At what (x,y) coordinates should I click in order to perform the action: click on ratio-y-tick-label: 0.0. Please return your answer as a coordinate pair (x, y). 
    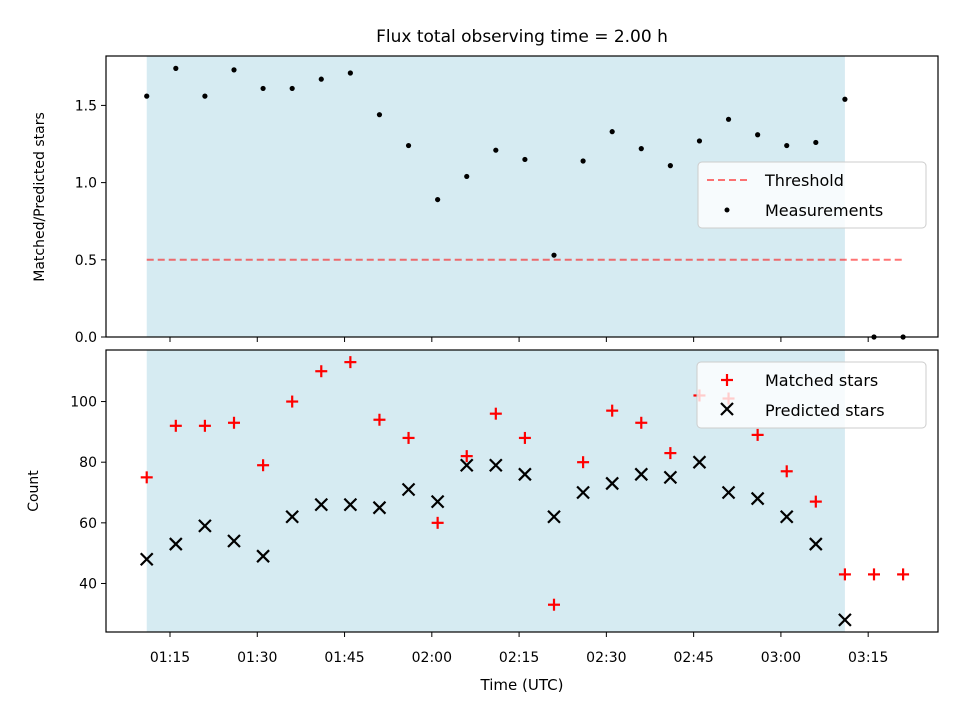
    Looking at the image, I should click on (86, 338).